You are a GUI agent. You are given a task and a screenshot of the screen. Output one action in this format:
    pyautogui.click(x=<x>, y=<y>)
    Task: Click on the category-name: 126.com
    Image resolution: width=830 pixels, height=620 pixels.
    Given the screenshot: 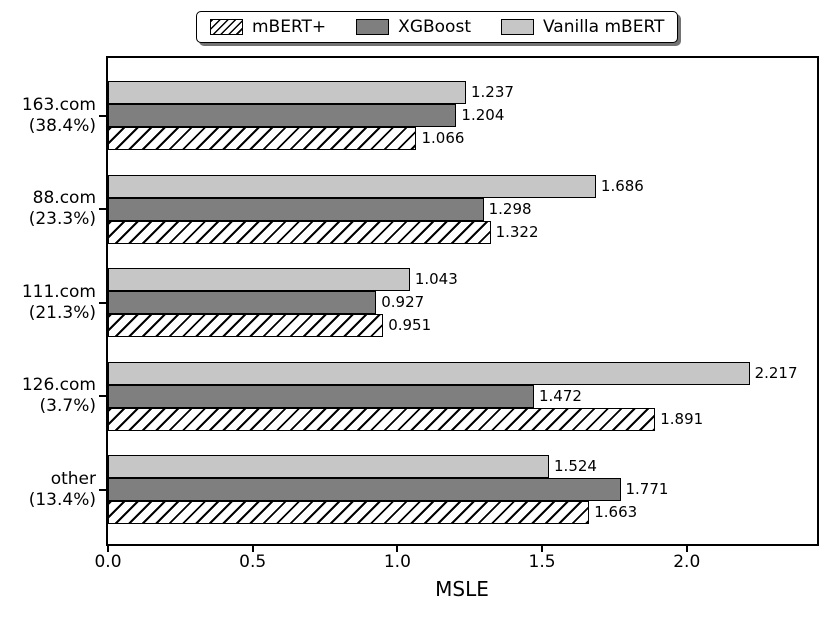 What is the action you would take?
    pyautogui.click(x=58, y=385)
    